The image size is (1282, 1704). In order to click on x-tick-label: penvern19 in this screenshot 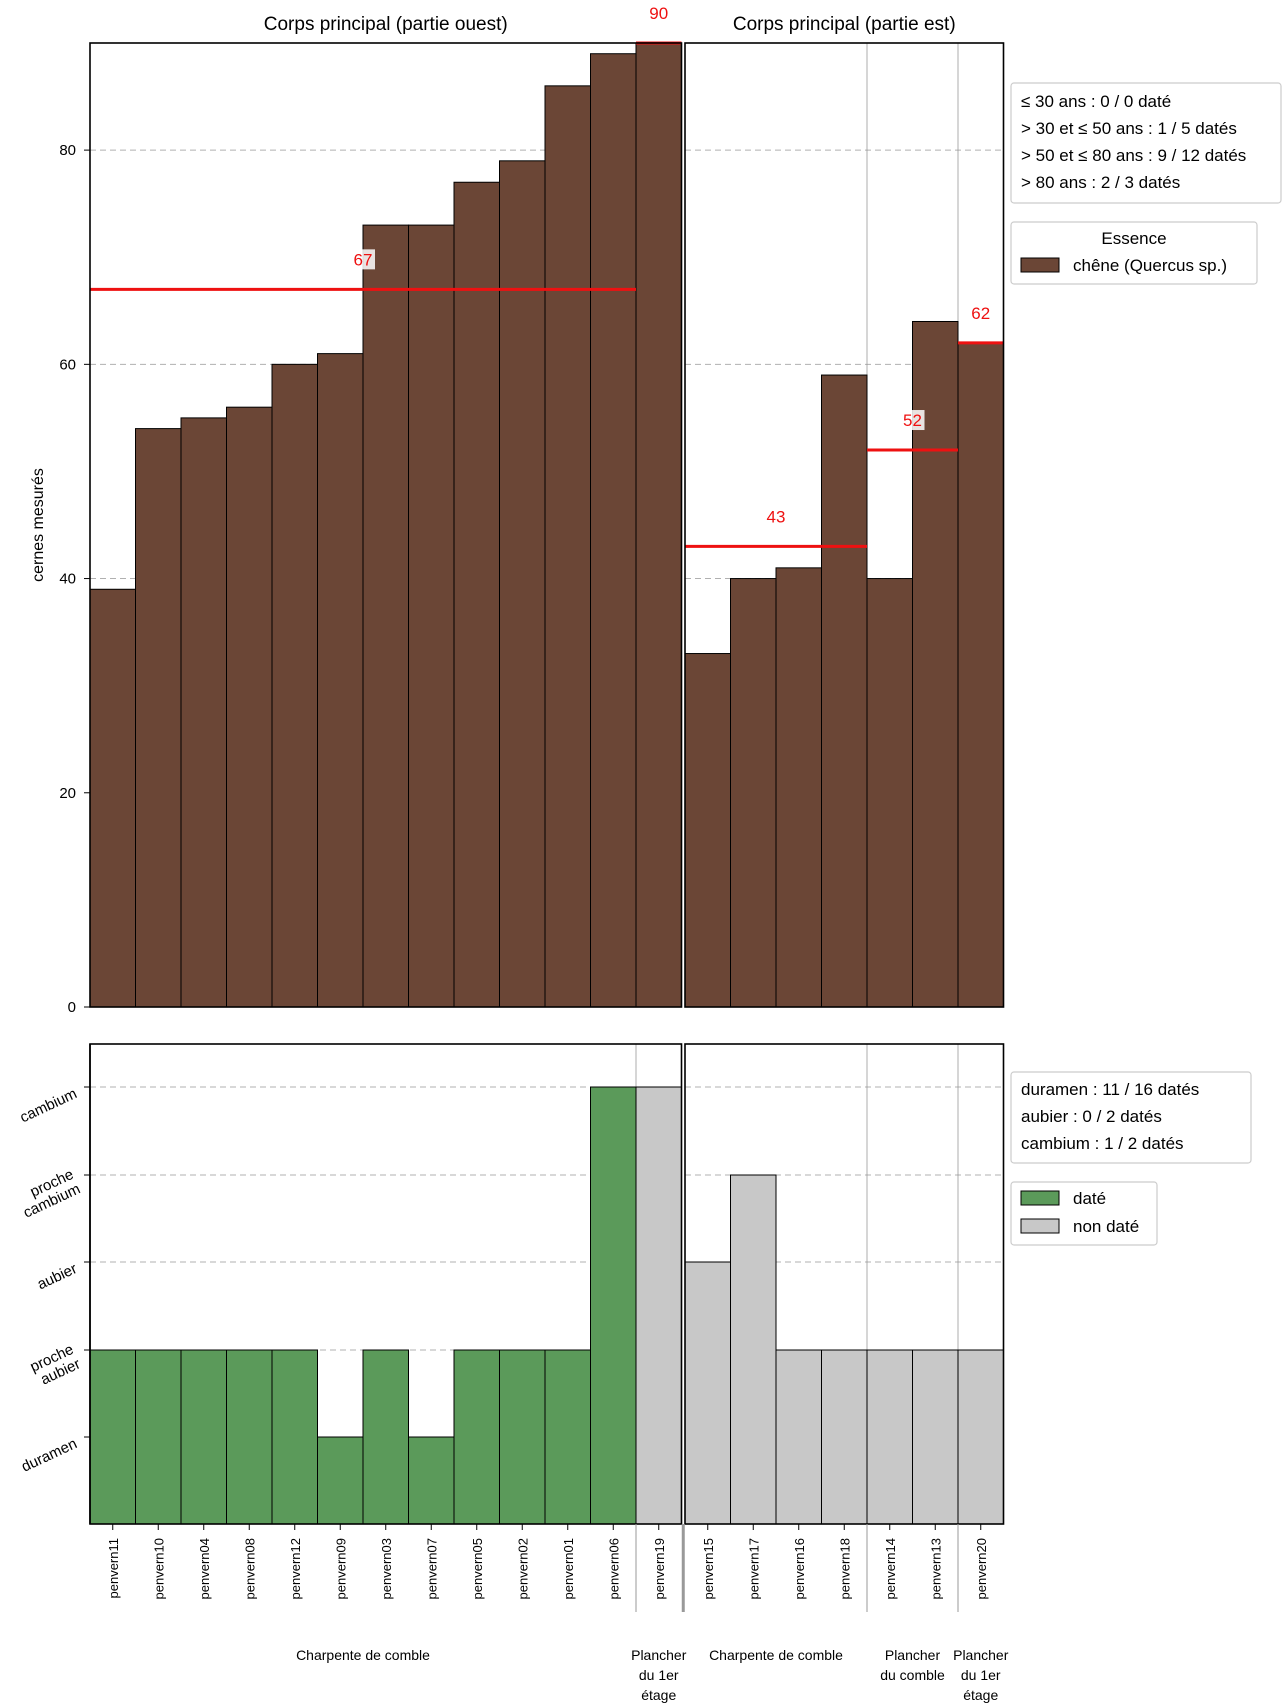, I will do `click(659, 1568)`.